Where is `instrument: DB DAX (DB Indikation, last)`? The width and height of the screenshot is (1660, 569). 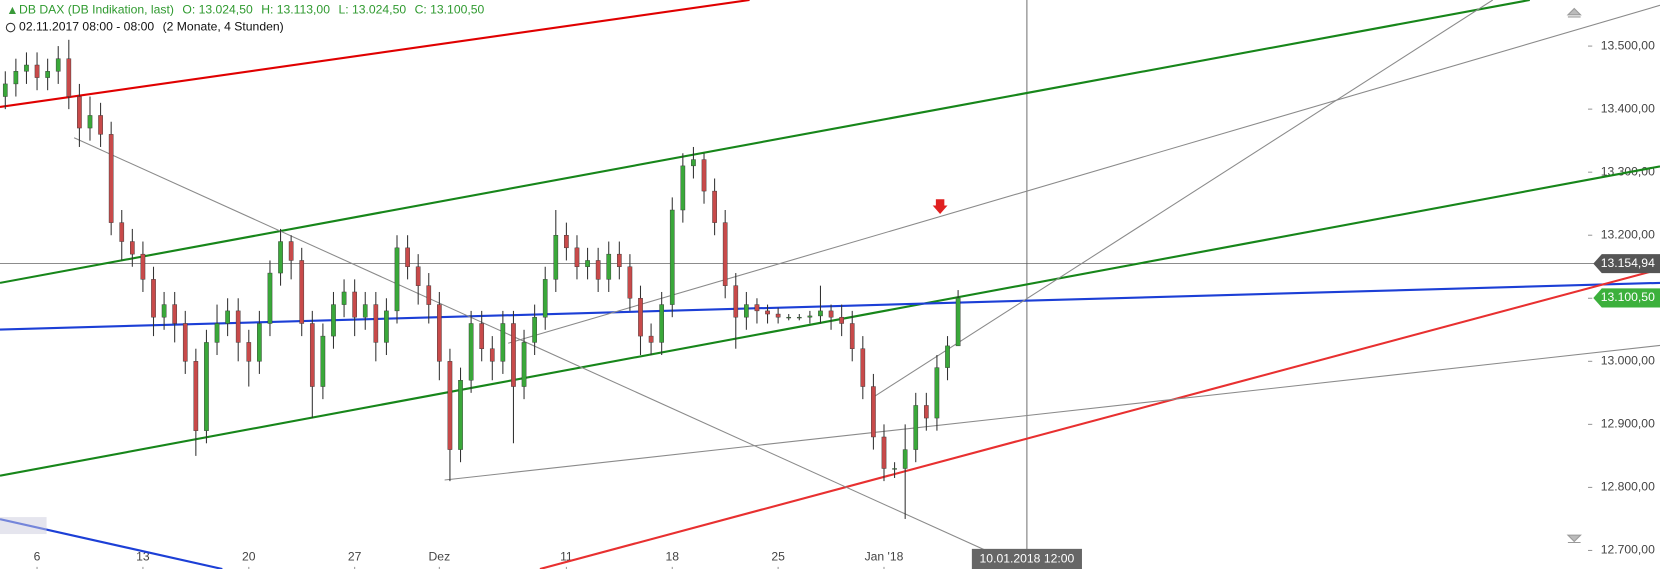 instrument: DB DAX (DB Indikation, last) is located at coordinates (96, 10).